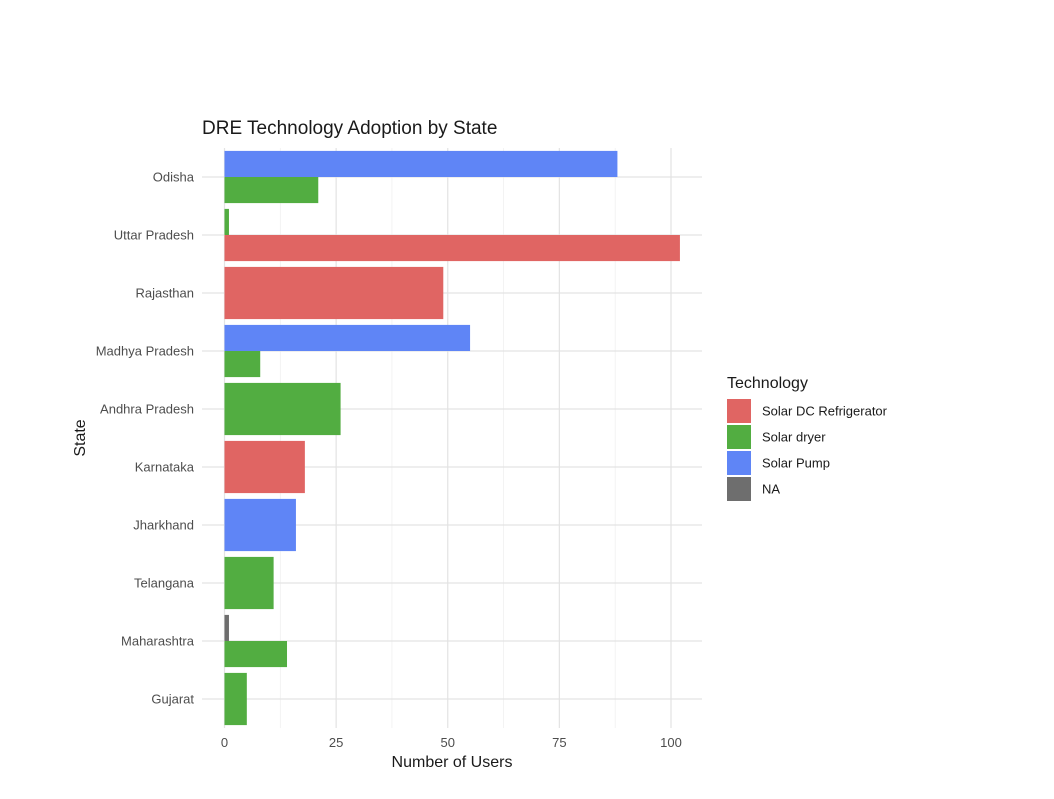 This screenshot has height=799, width=1054. Describe the element at coordinates (80, 437) in the screenshot. I see `y-axis-title: State` at that location.